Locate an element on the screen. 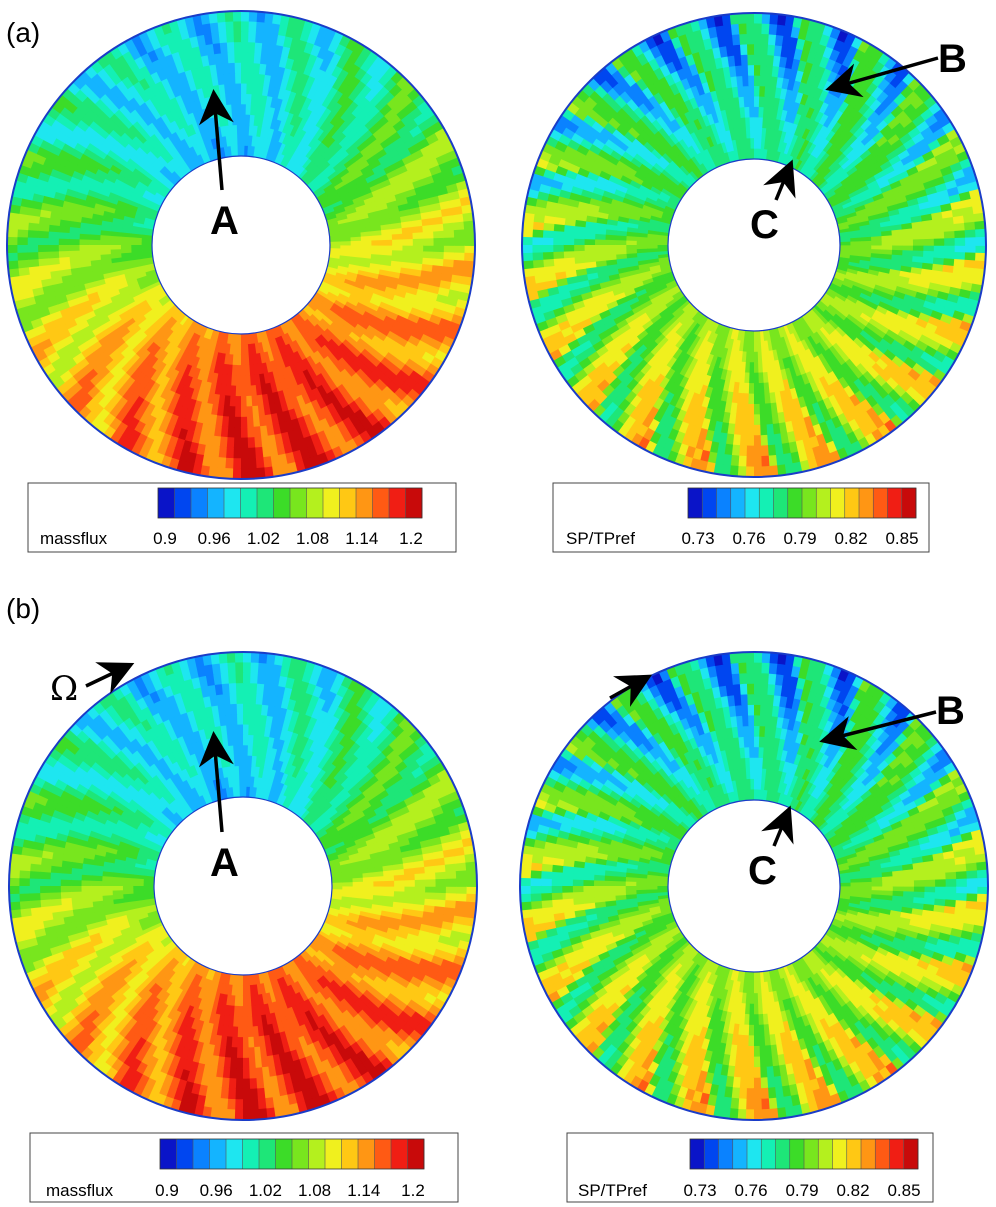  rotation-omega-symbol: Ω is located at coordinates (64, 689).